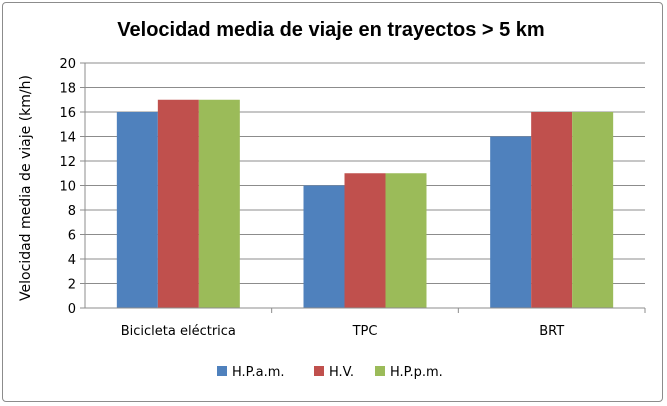 This screenshot has width=667, height=406. I want to click on y-tick-label: 16, so click(67, 113).